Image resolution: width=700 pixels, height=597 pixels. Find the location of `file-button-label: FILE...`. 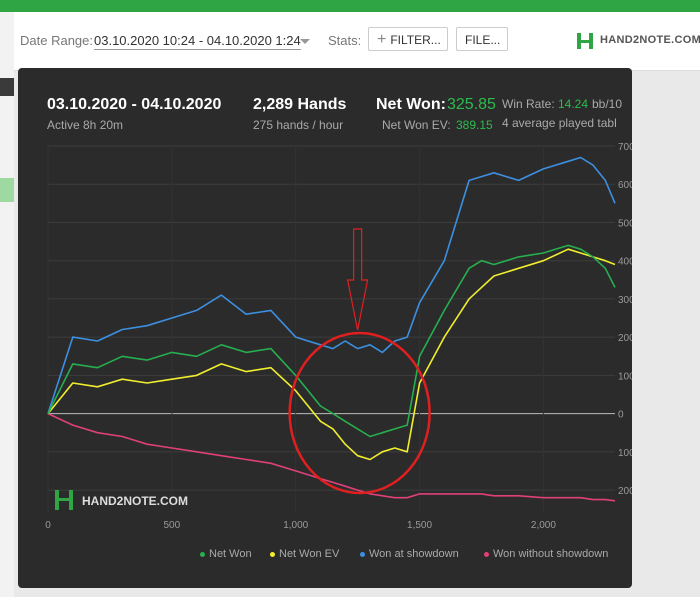

file-button-label: FILE... is located at coordinates (483, 40).